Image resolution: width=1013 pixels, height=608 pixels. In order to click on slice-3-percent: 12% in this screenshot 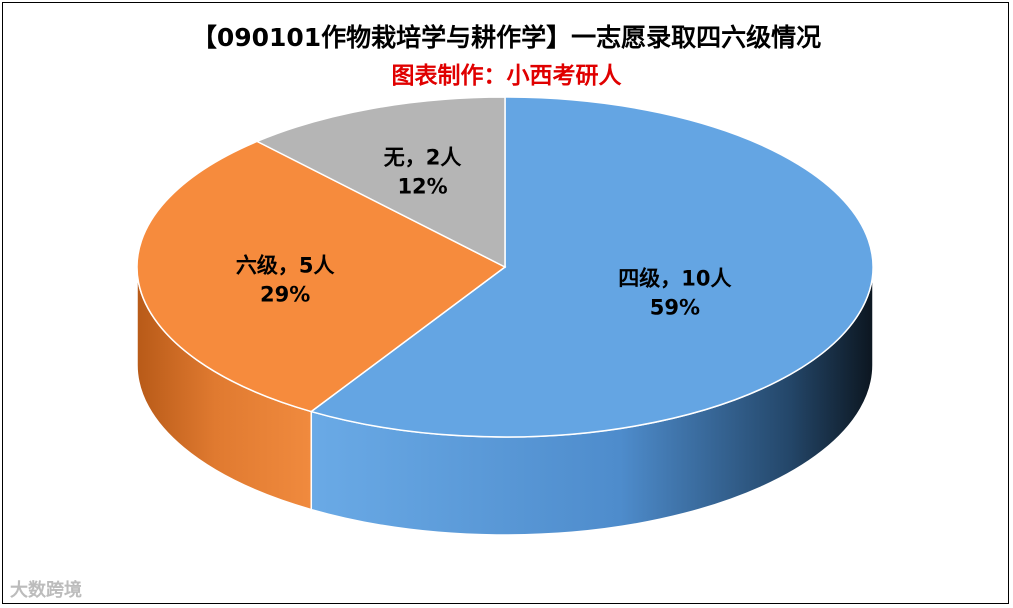, I will do `click(422, 187)`.